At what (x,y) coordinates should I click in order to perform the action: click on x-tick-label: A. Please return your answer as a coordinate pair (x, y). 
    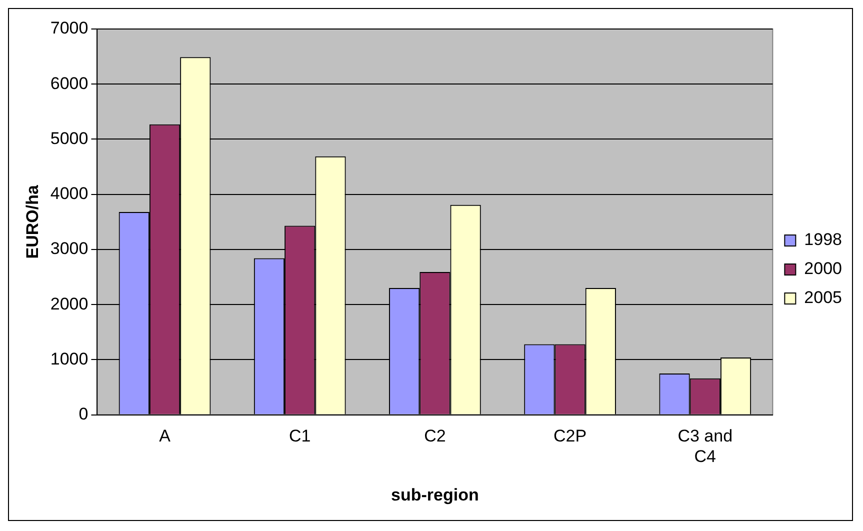
    Looking at the image, I should click on (165, 436).